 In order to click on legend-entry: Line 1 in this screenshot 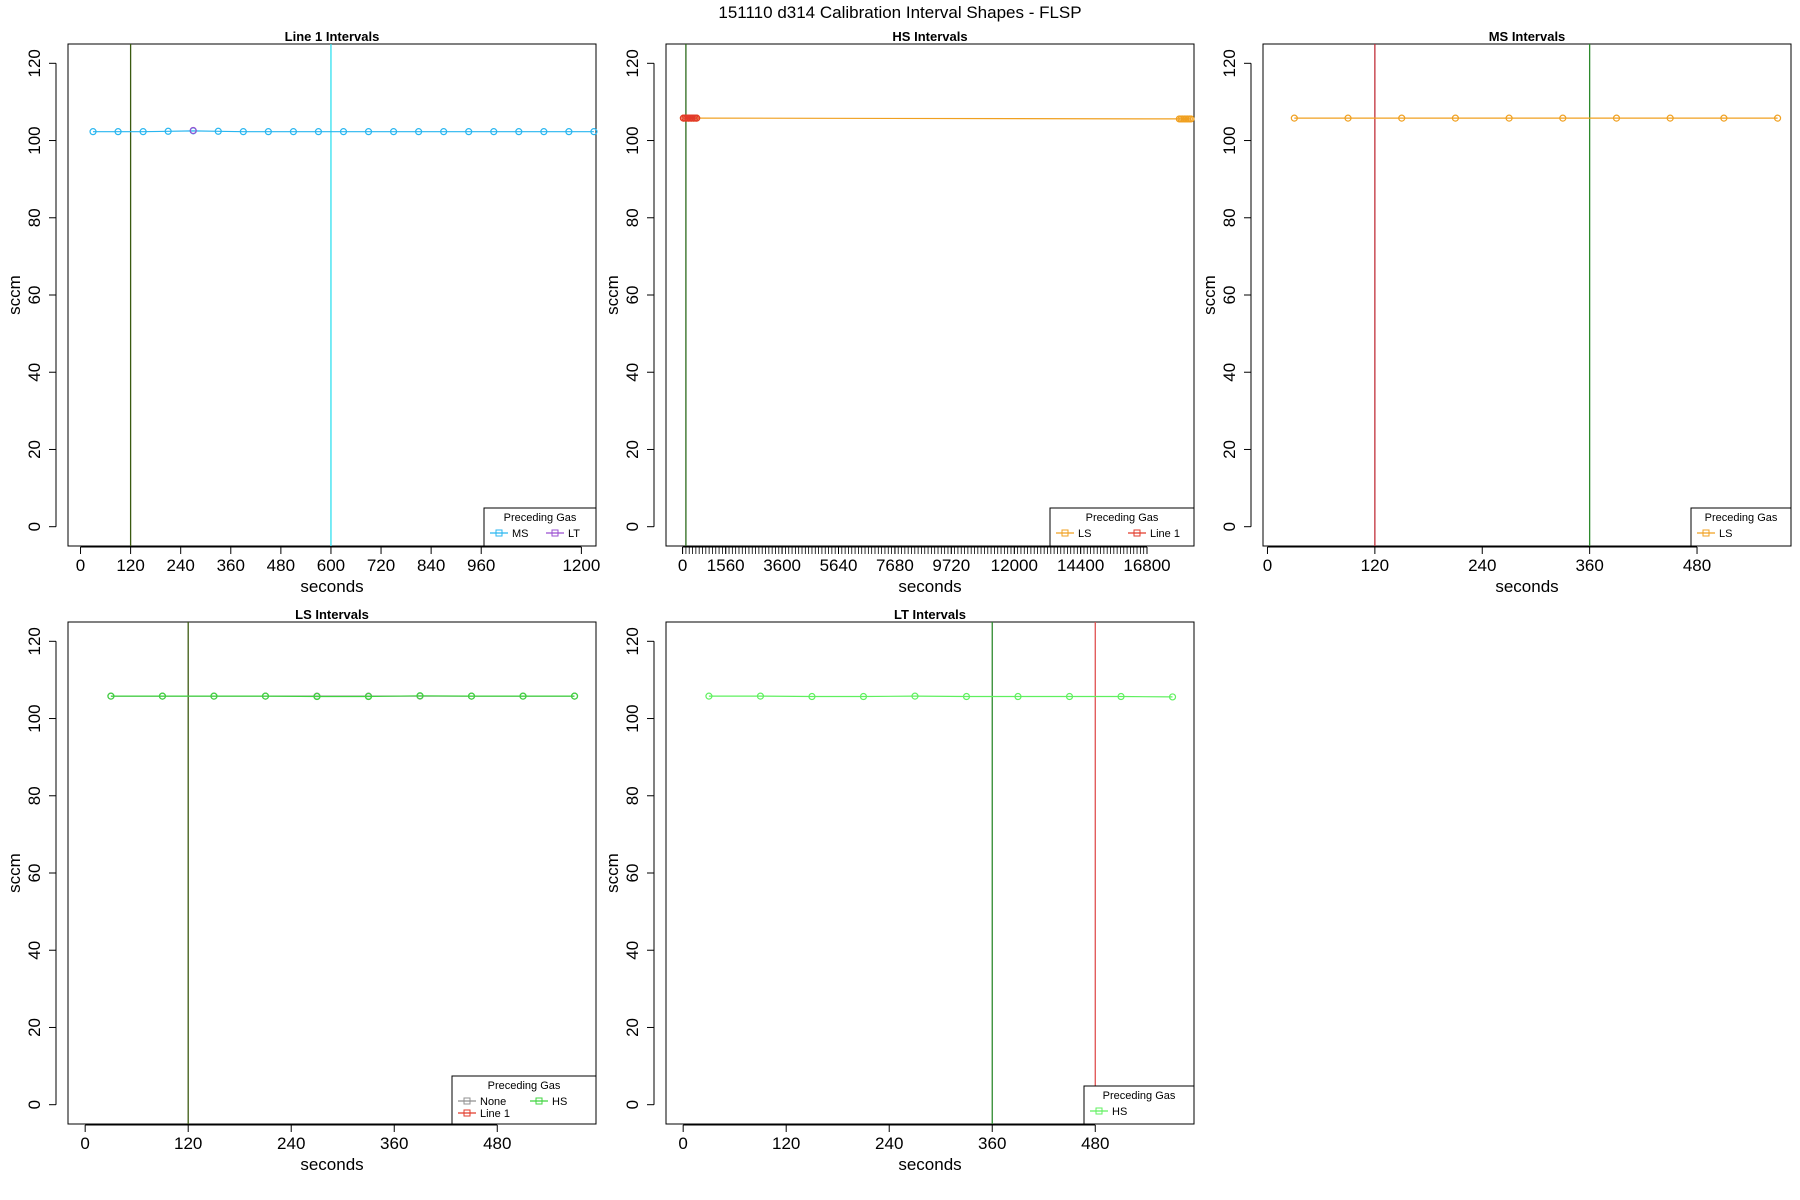, I will do `click(1165, 534)`.